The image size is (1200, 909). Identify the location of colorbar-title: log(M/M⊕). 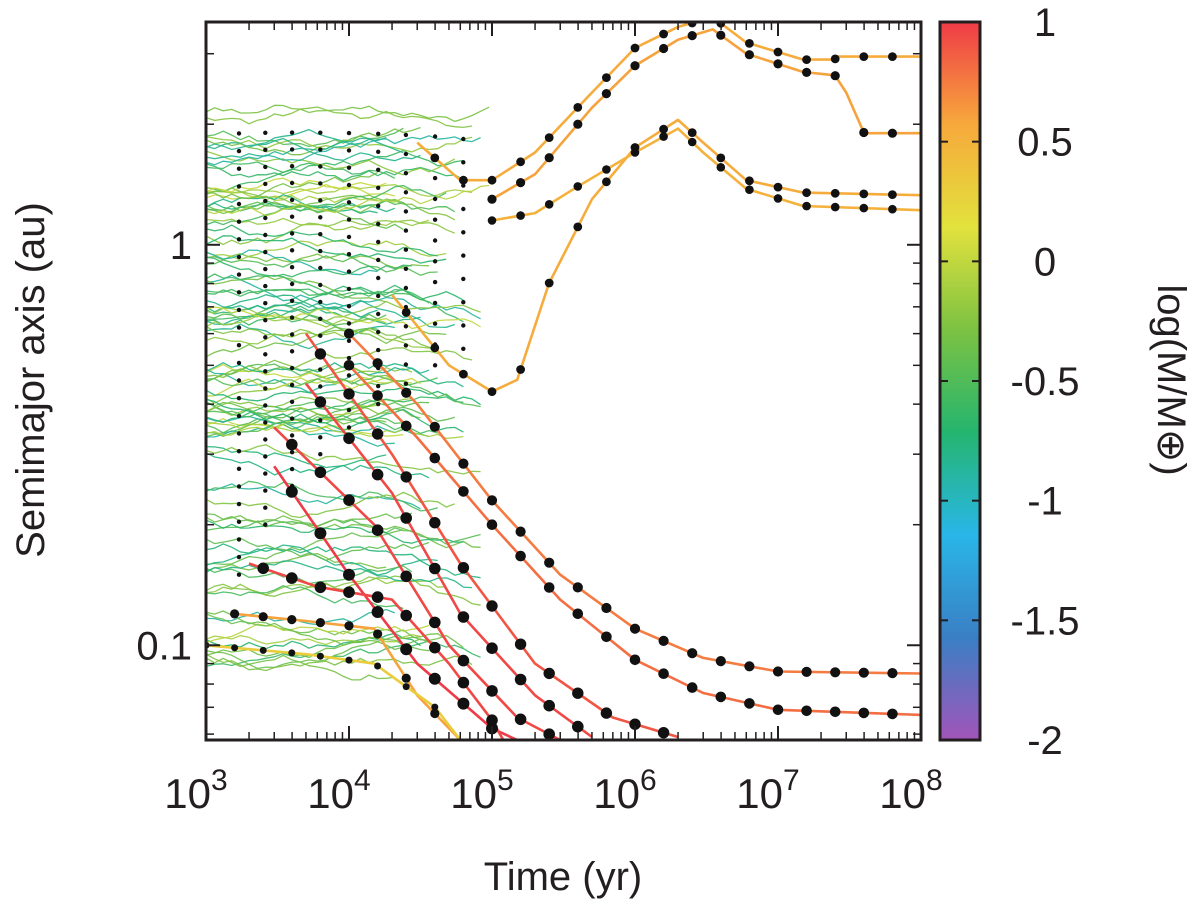
(1171, 379).